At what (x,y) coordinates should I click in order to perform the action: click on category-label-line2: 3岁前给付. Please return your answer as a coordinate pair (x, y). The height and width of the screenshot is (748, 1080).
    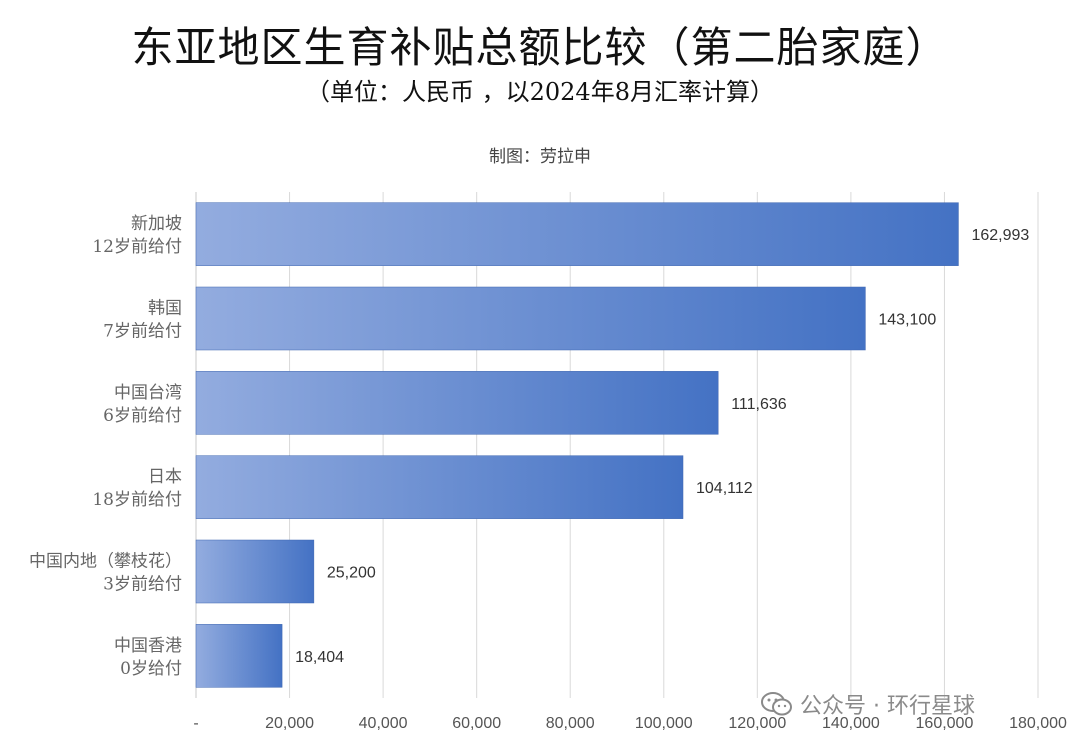
    Looking at the image, I should click on (142, 585).